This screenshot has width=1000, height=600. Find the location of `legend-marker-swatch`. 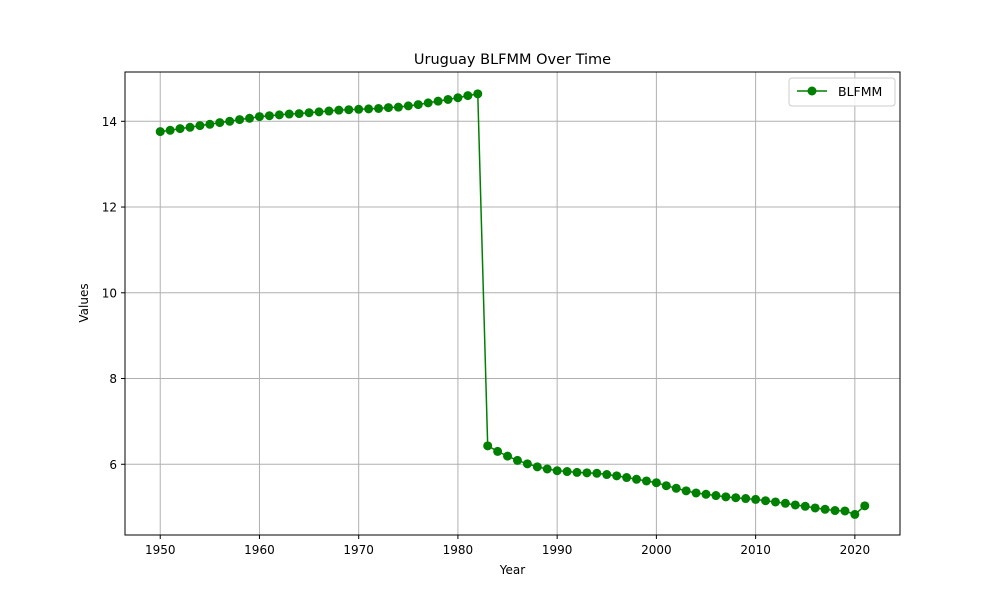

legend-marker-swatch is located at coordinates (812, 91).